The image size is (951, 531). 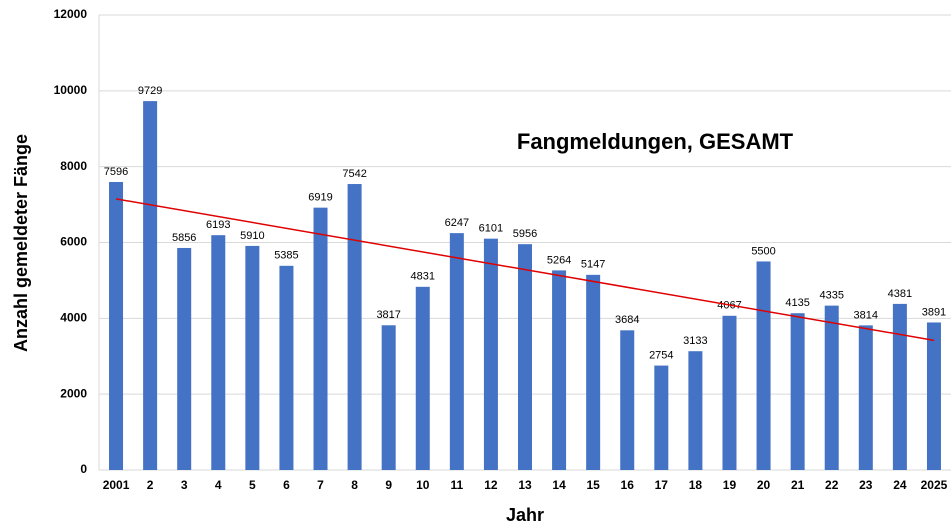 What do you see at coordinates (763, 251) in the screenshot?
I see `data-label: 5500` at bounding box center [763, 251].